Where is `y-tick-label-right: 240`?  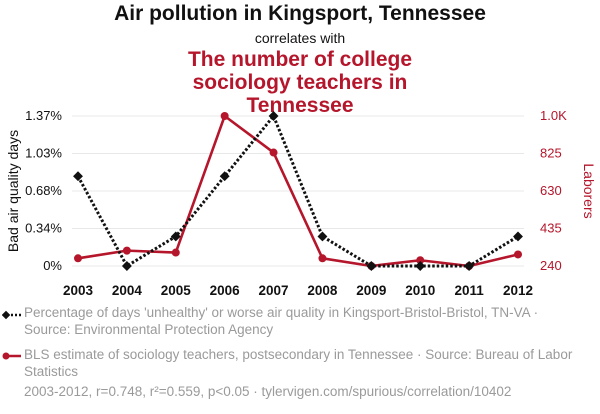 y-tick-label-right: 240 is located at coordinates (551, 265).